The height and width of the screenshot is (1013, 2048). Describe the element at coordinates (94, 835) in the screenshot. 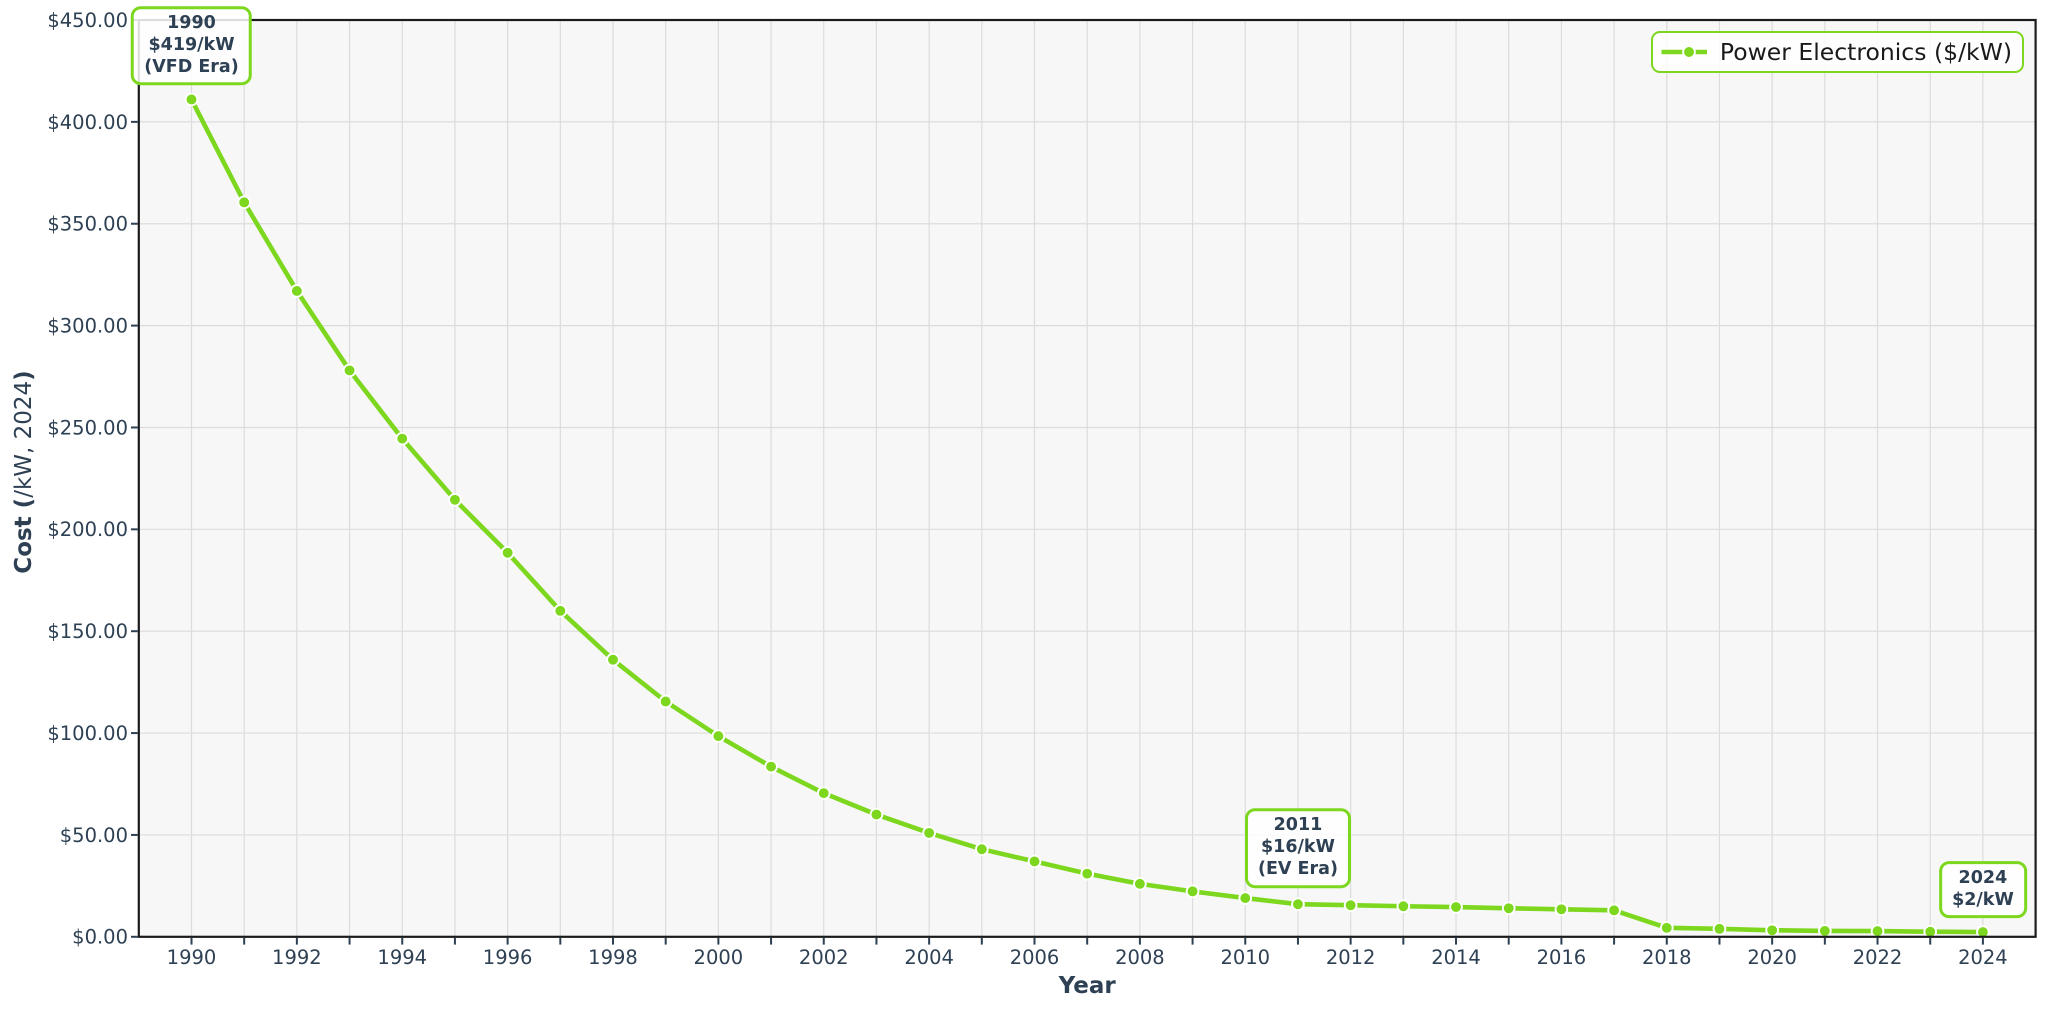

I see `y-tick-label: $50.00` at that location.